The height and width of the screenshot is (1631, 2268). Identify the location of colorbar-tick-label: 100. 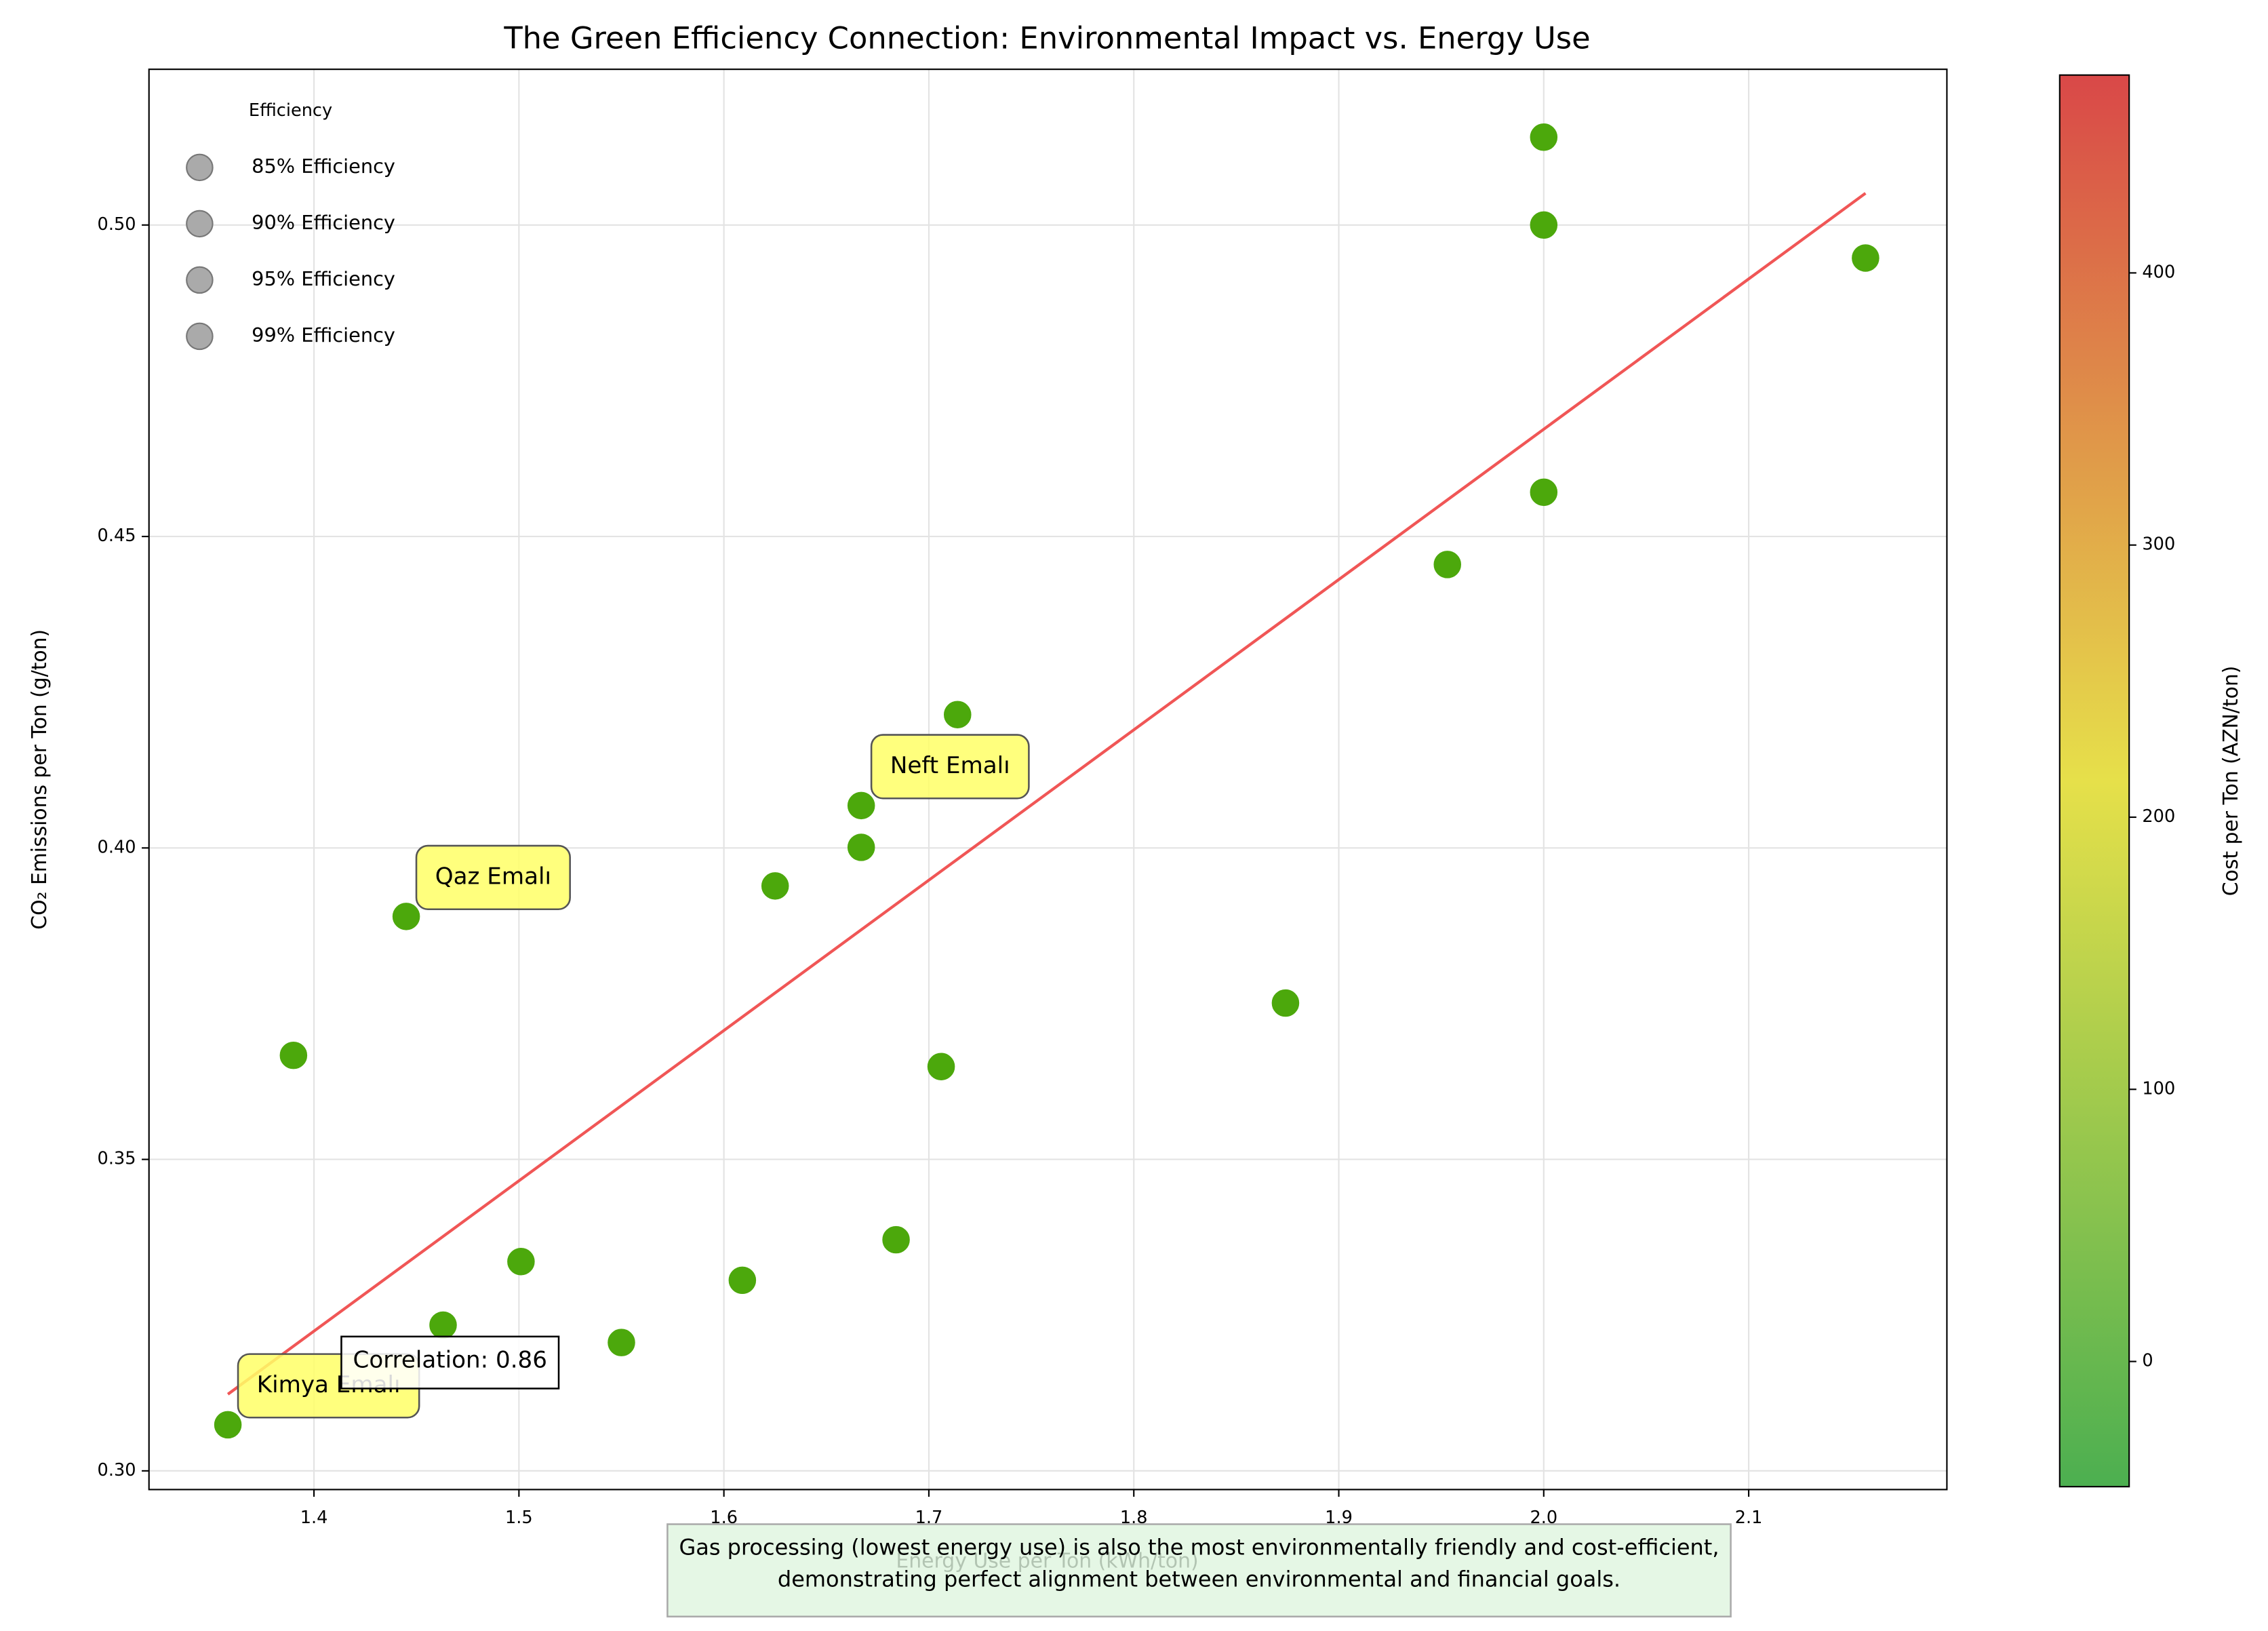
(2158, 1088).